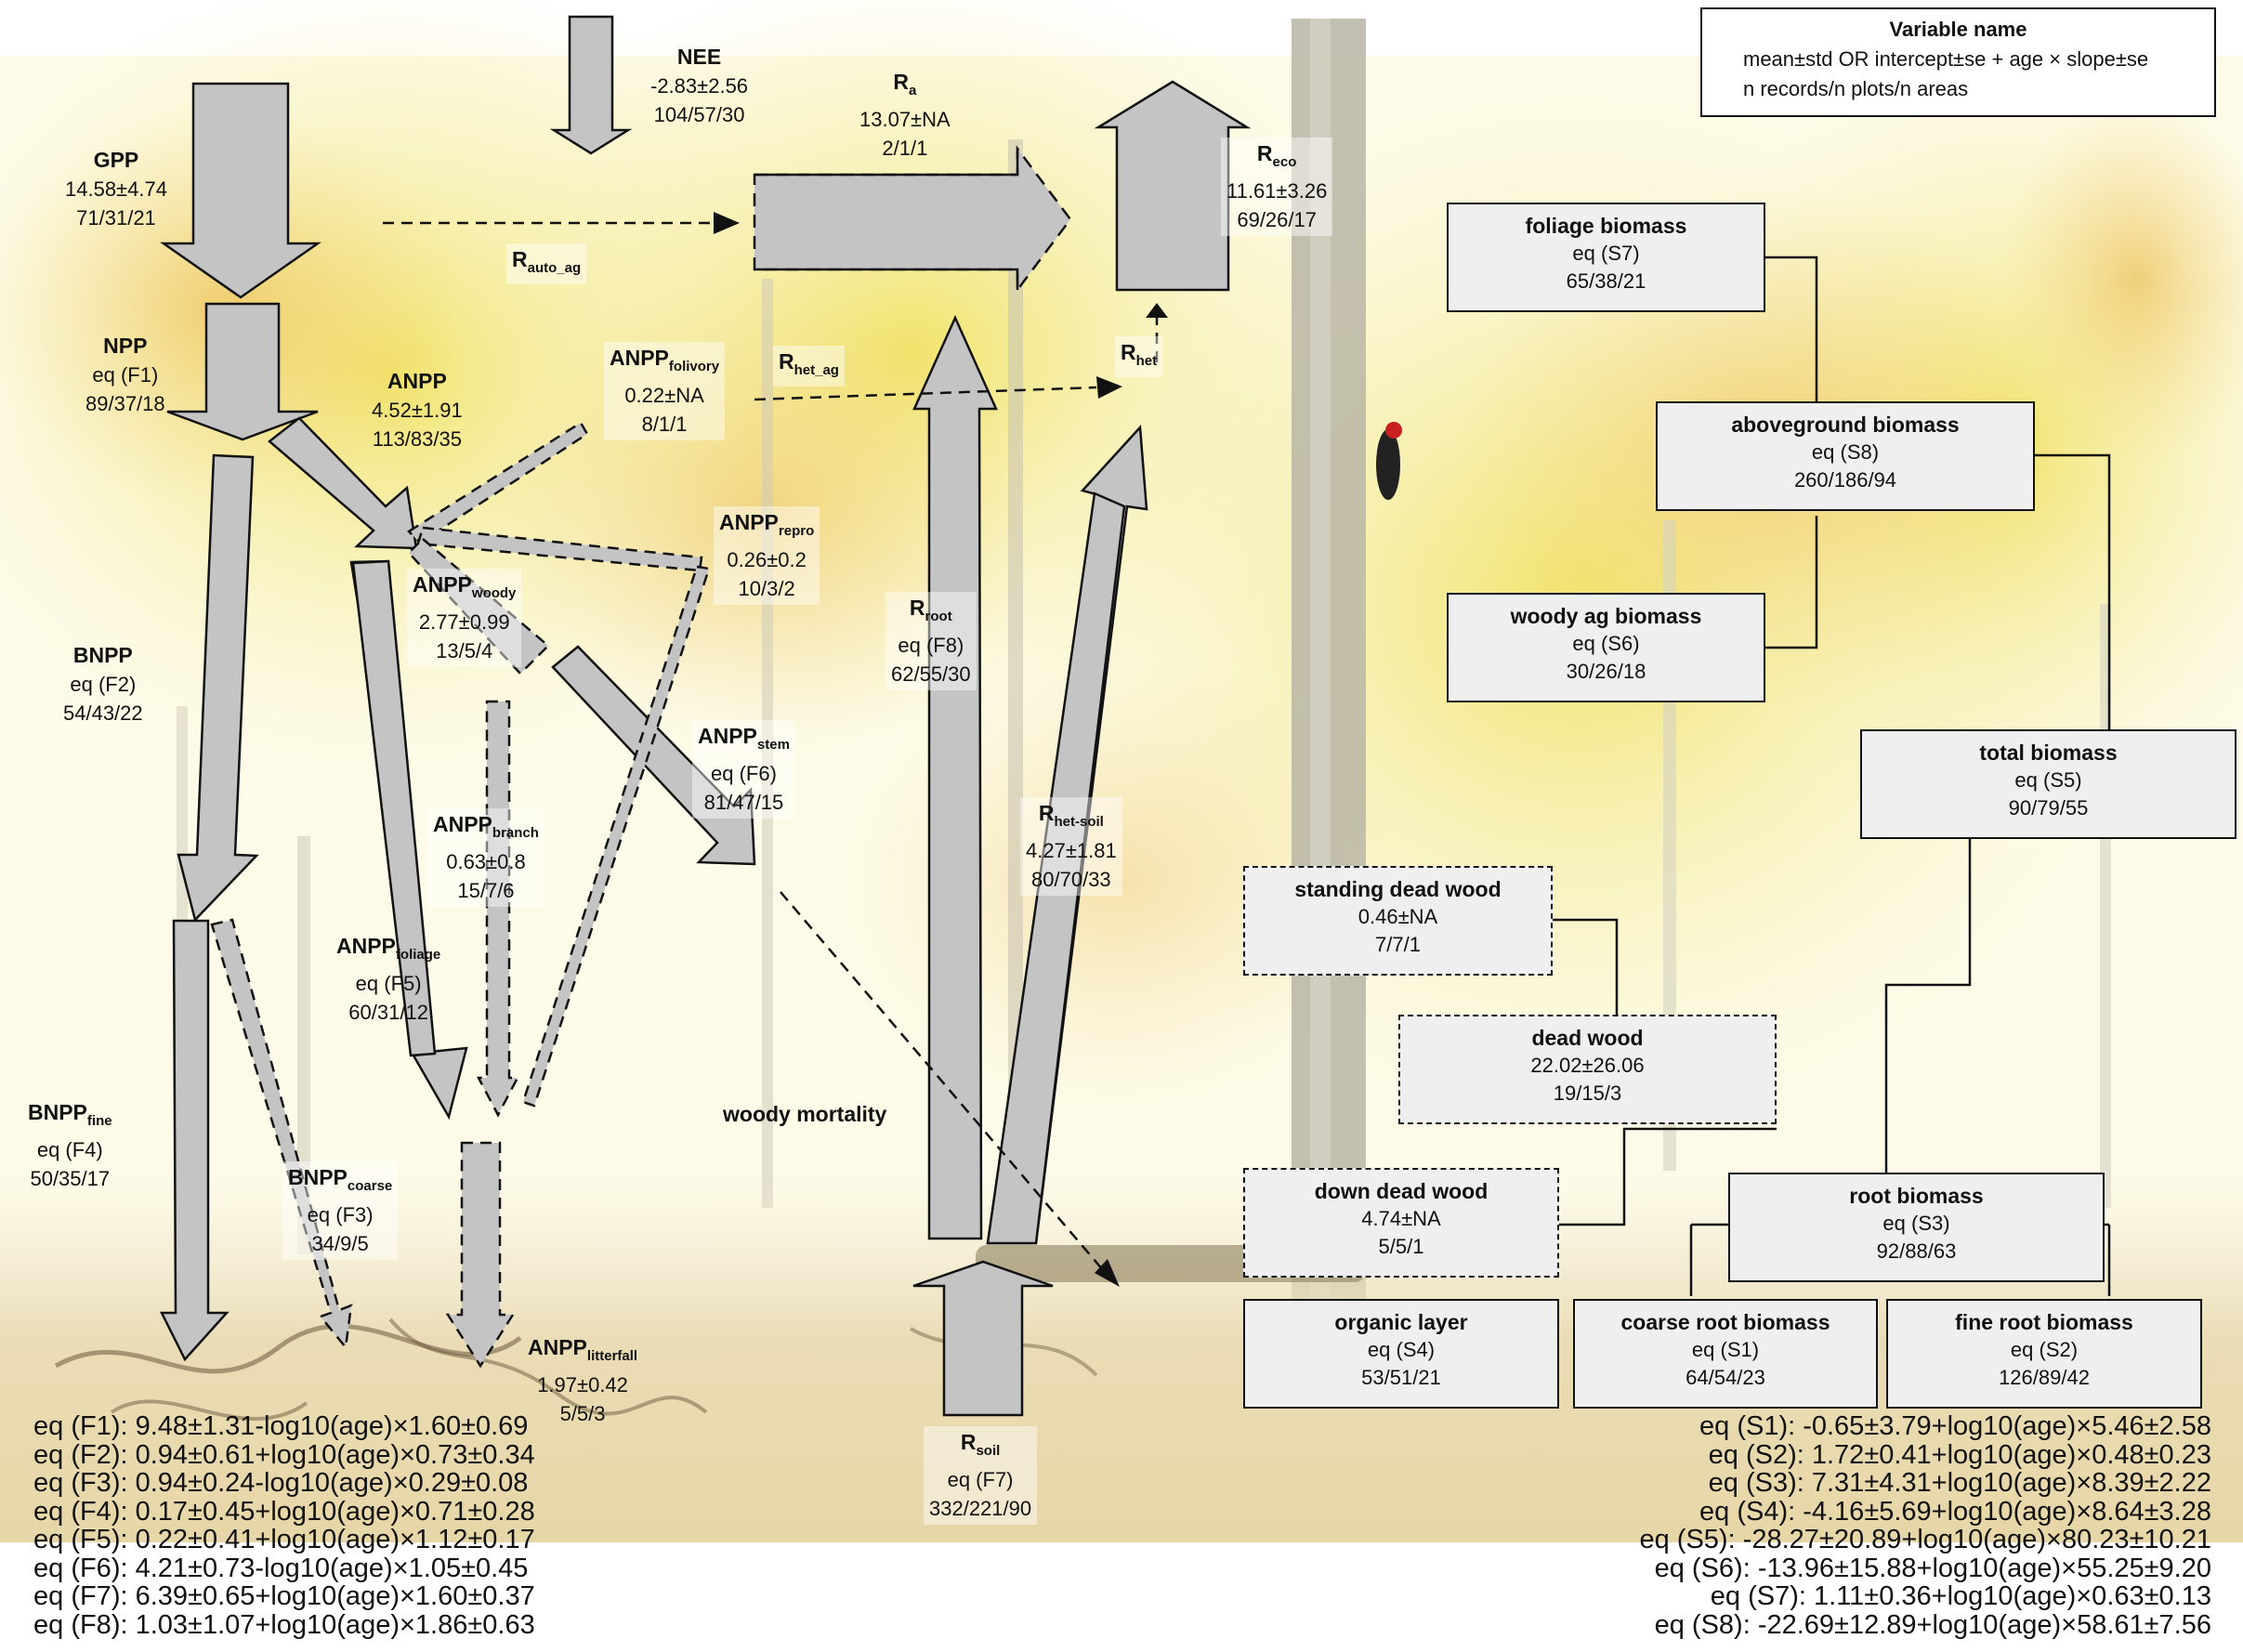 The image size is (2243, 1652). What do you see at coordinates (559, 549) in the screenshot?
I see `anpp-repro-arrow` at bounding box center [559, 549].